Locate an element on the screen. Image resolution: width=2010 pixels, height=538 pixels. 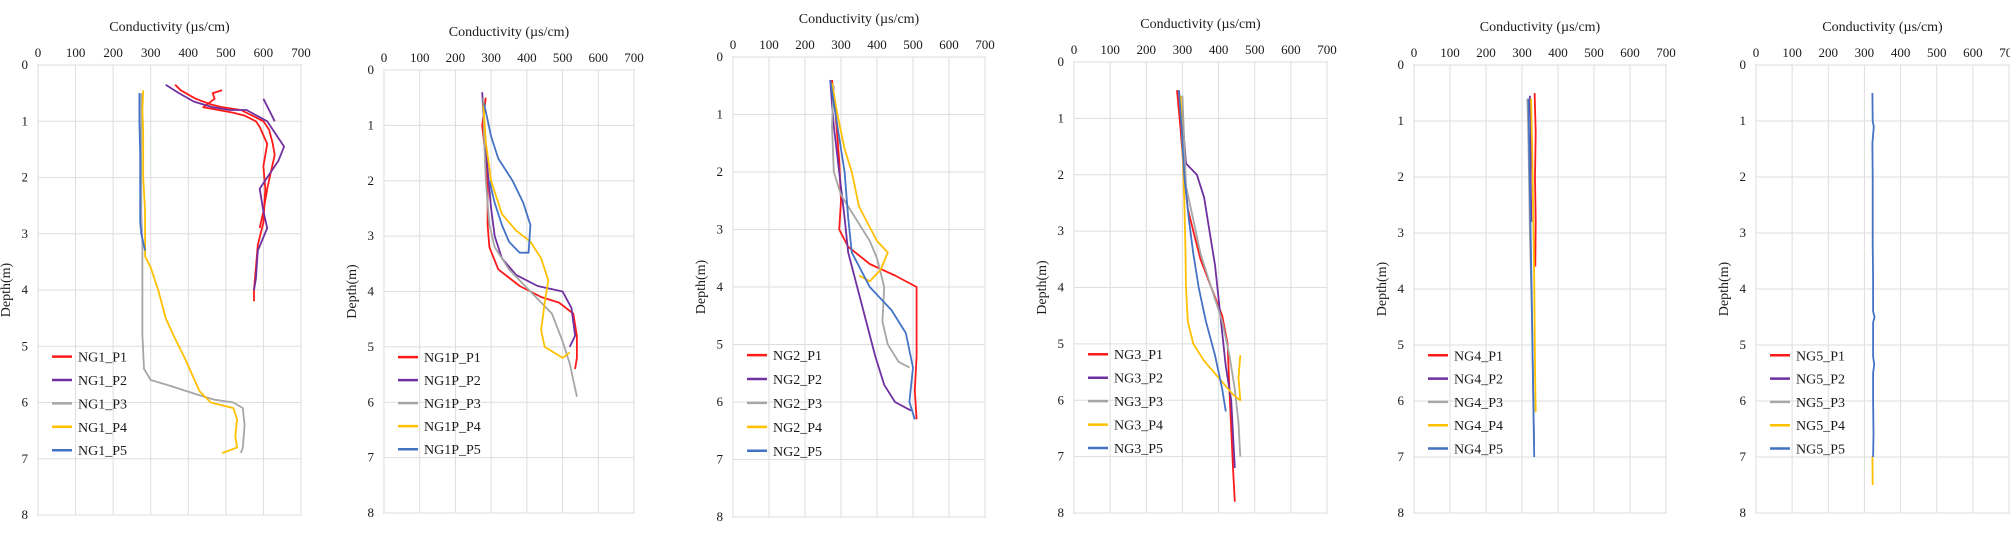
legend-label: NG1_P3 is located at coordinates (102, 404).